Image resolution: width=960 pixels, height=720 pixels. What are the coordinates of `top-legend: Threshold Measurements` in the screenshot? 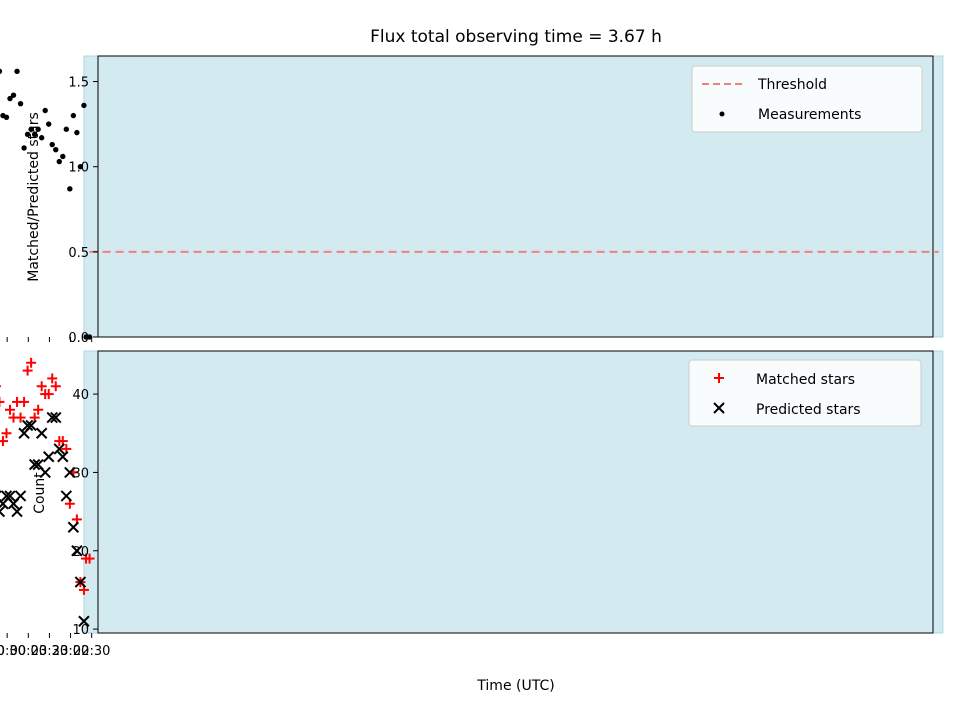 It's located at (807, 99).